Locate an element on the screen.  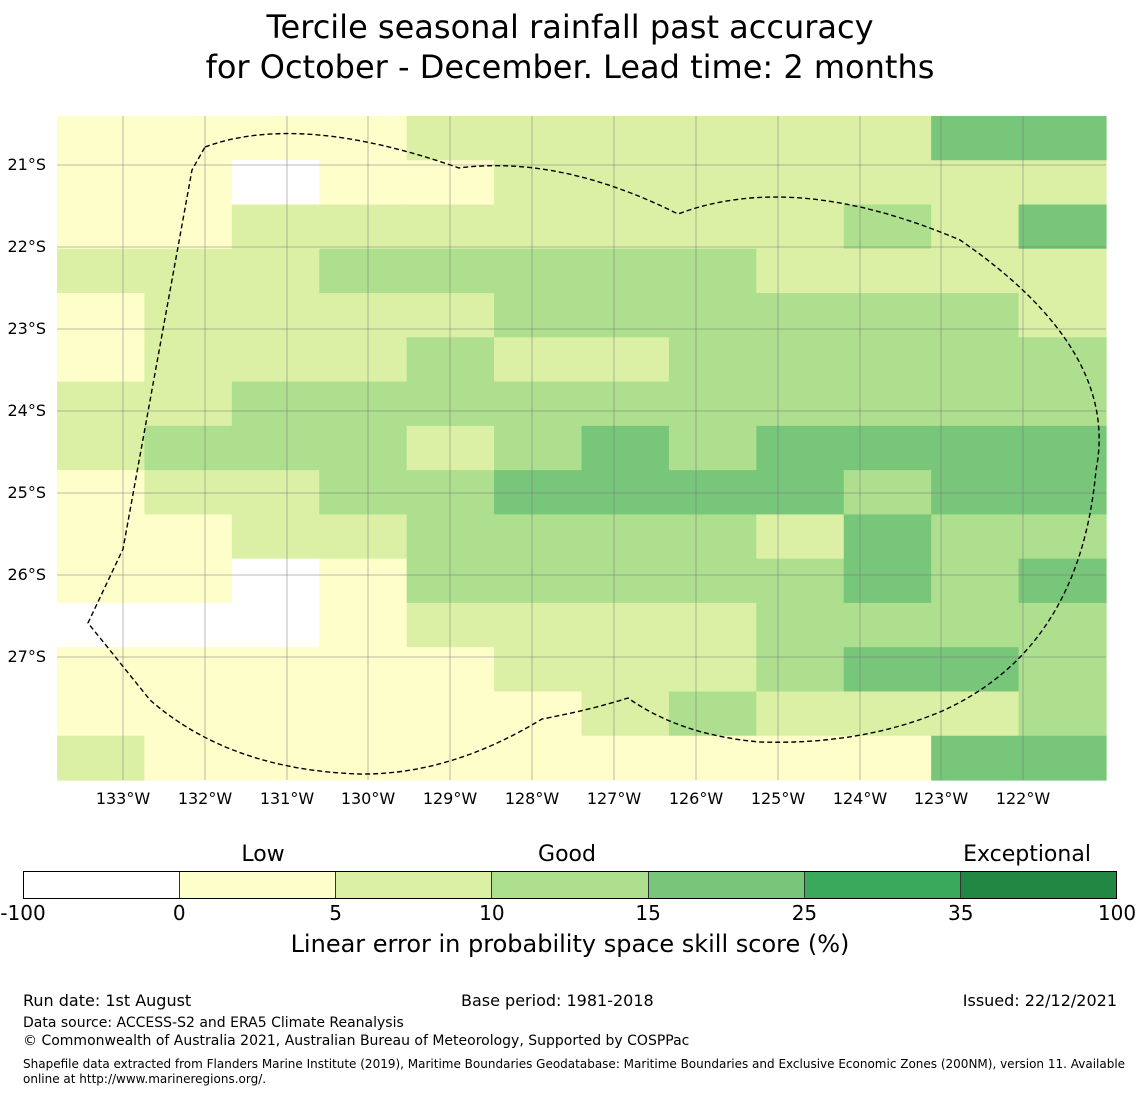
colorbar-tick-label: 10 is located at coordinates (492, 913).